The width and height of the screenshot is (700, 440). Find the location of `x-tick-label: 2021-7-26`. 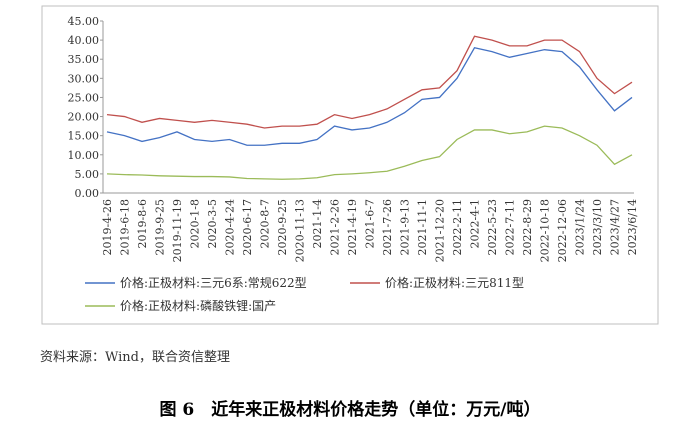

x-tick-label: 2021-7-26 is located at coordinates (387, 227).